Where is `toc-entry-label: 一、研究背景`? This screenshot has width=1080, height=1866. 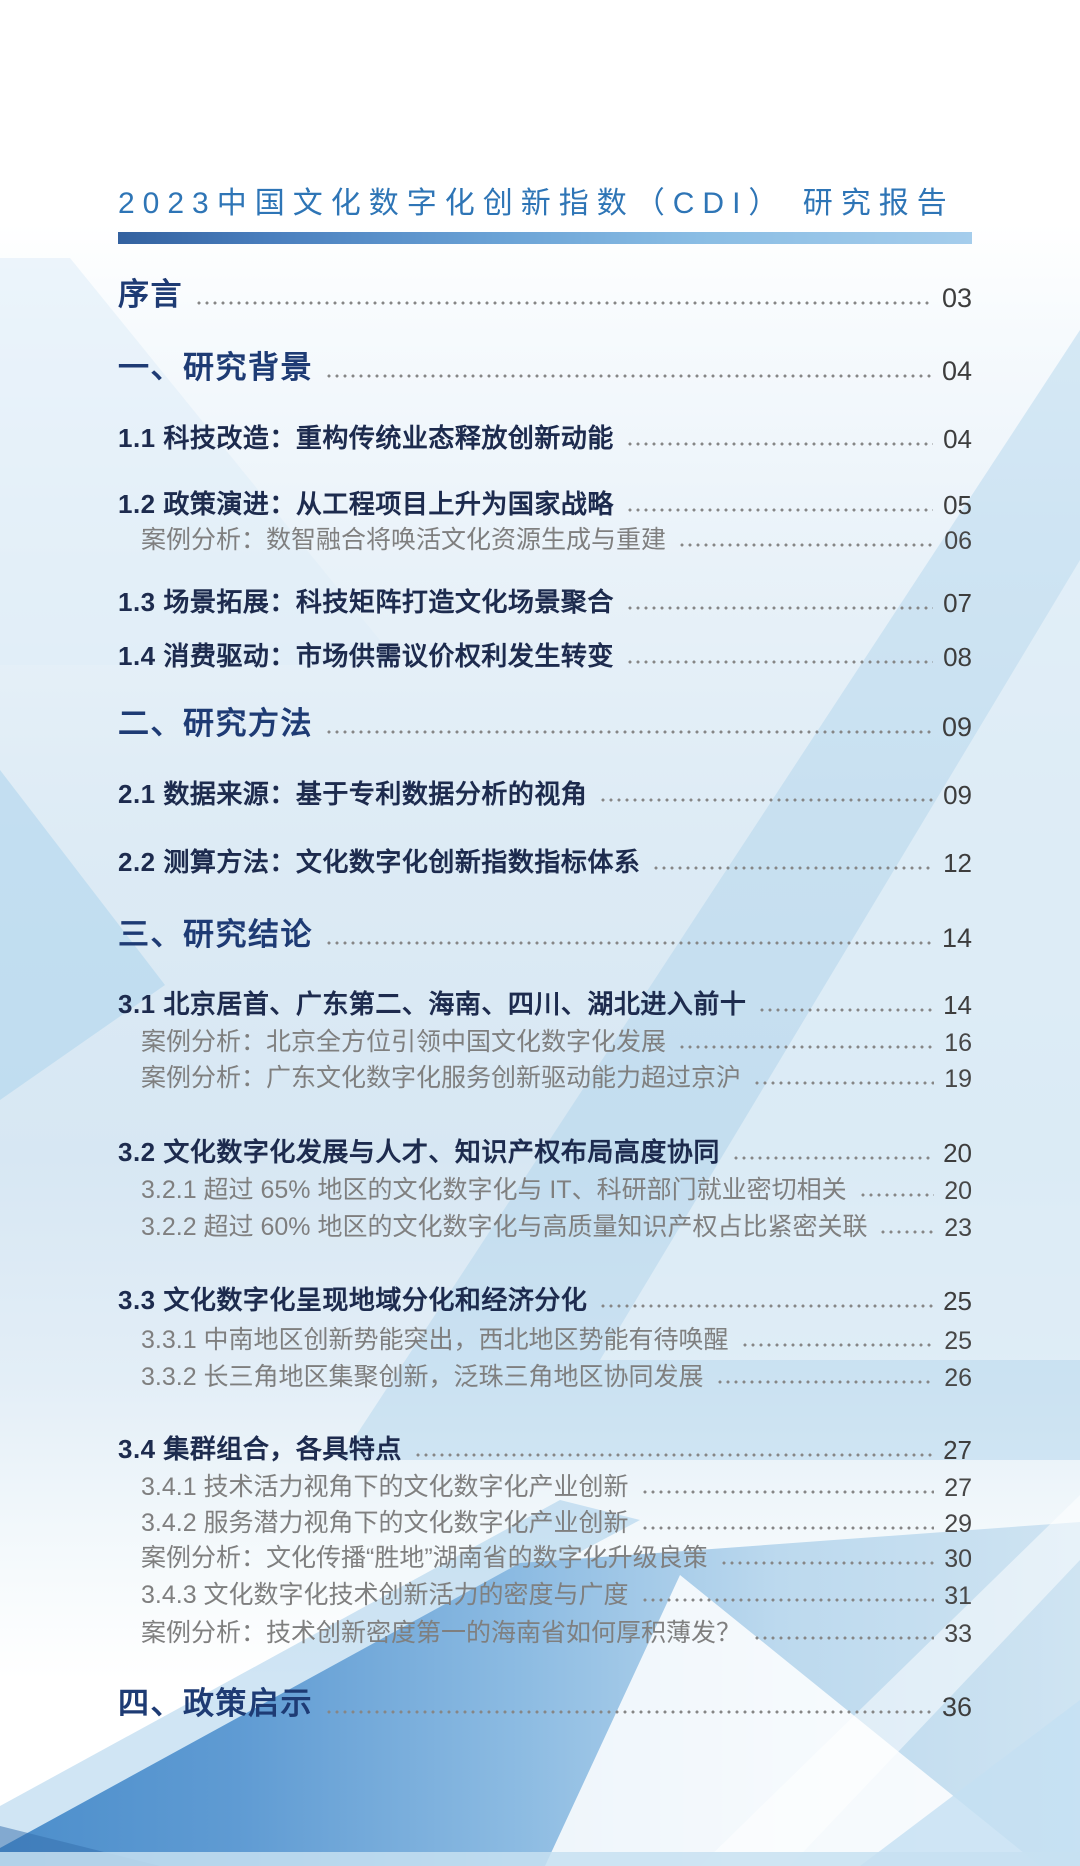 toc-entry-label: 一、研究背景 is located at coordinates (215, 367).